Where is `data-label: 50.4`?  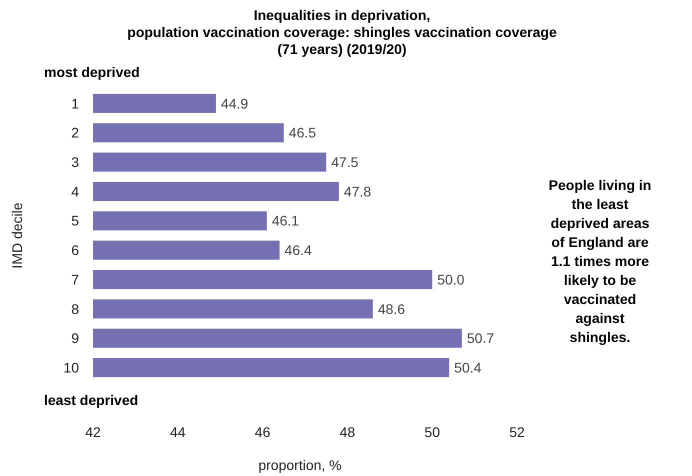 data-label: 50.4 is located at coordinates (468, 367).